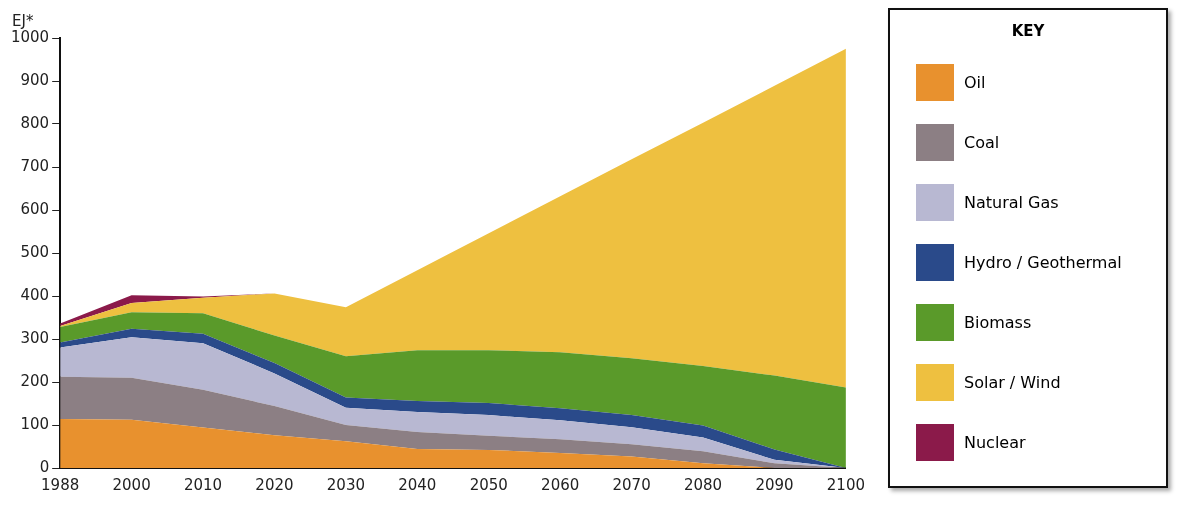 This screenshot has width=1188, height=508. Describe the element at coordinates (23, 21) in the screenshot. I see `y-axis-title: EJ*` at that location.